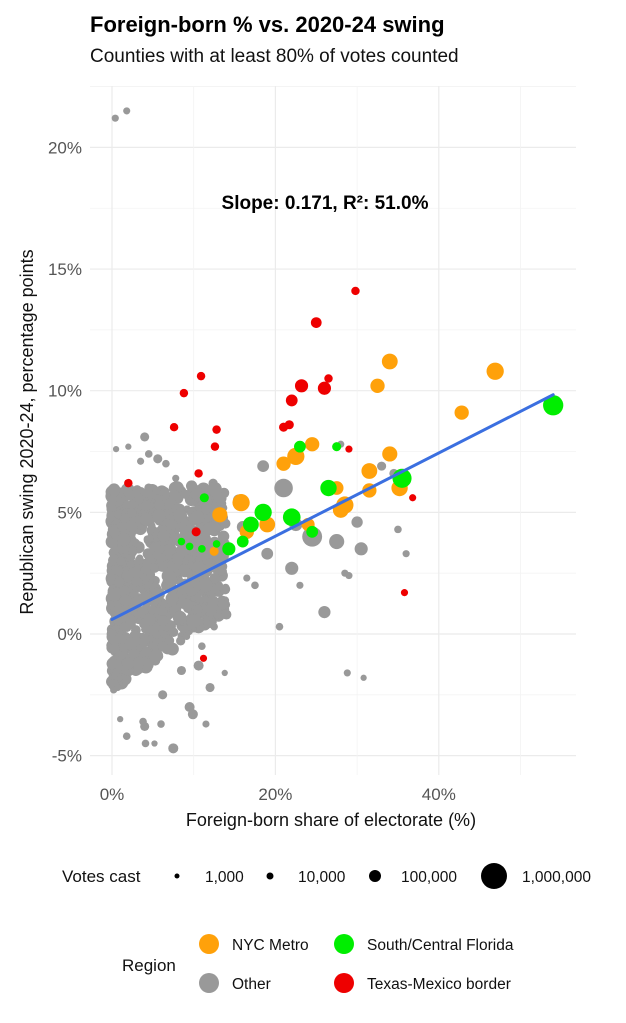 The image size is (626, 1023). Describe the element at coordinates (439, 794) in the screenshot. I see `x-tick-label: 40%` at that location.